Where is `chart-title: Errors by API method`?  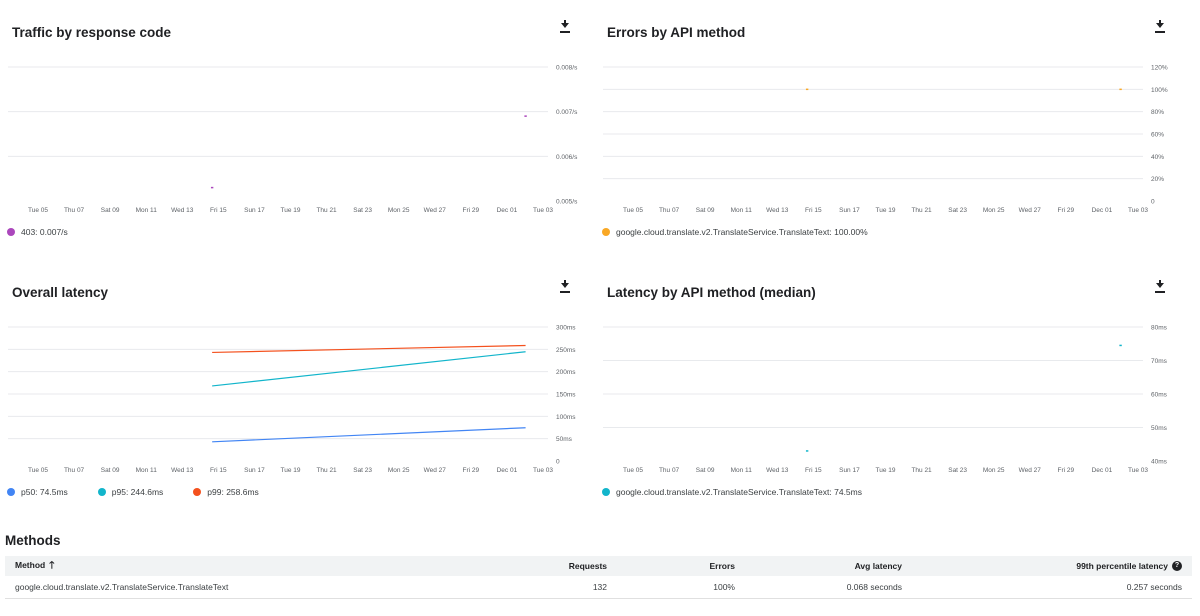
chart-title: Errors by API method is located at coordinates (676, 32).